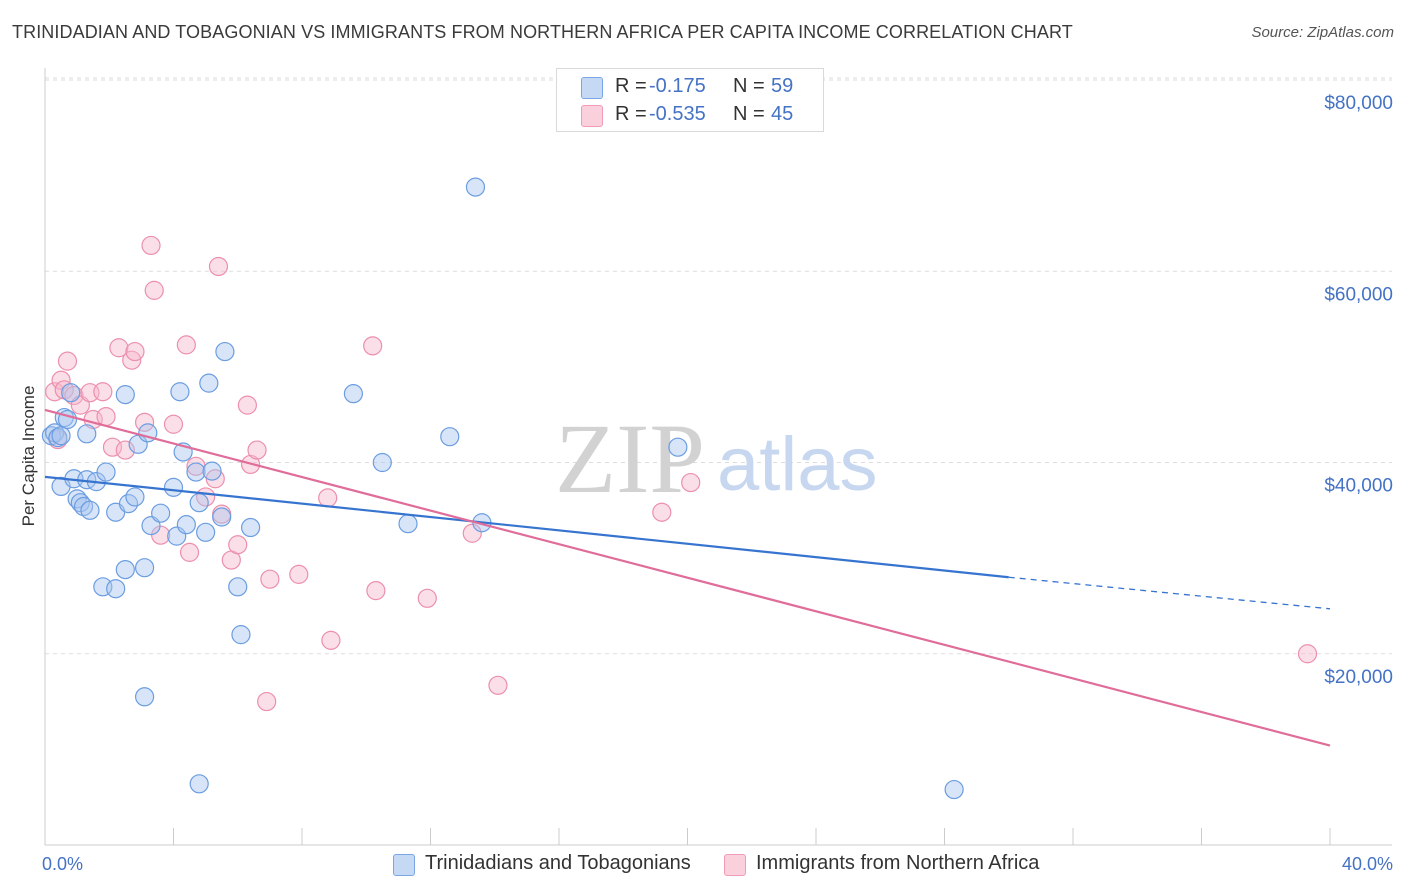 This screenshot has height=892, width=1406. What do you see at coordinates (1169, 593) in the screenshot?
I see `trend-line-blue-extension` at bounding box center [1169, 593].